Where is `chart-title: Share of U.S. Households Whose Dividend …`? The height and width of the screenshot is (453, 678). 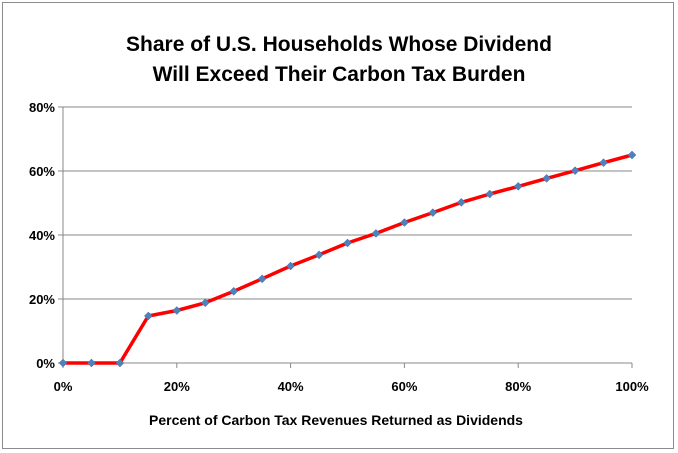
chart-title: Share of U.S. Households Whose Dividend … is located at coordinates (339, 60).